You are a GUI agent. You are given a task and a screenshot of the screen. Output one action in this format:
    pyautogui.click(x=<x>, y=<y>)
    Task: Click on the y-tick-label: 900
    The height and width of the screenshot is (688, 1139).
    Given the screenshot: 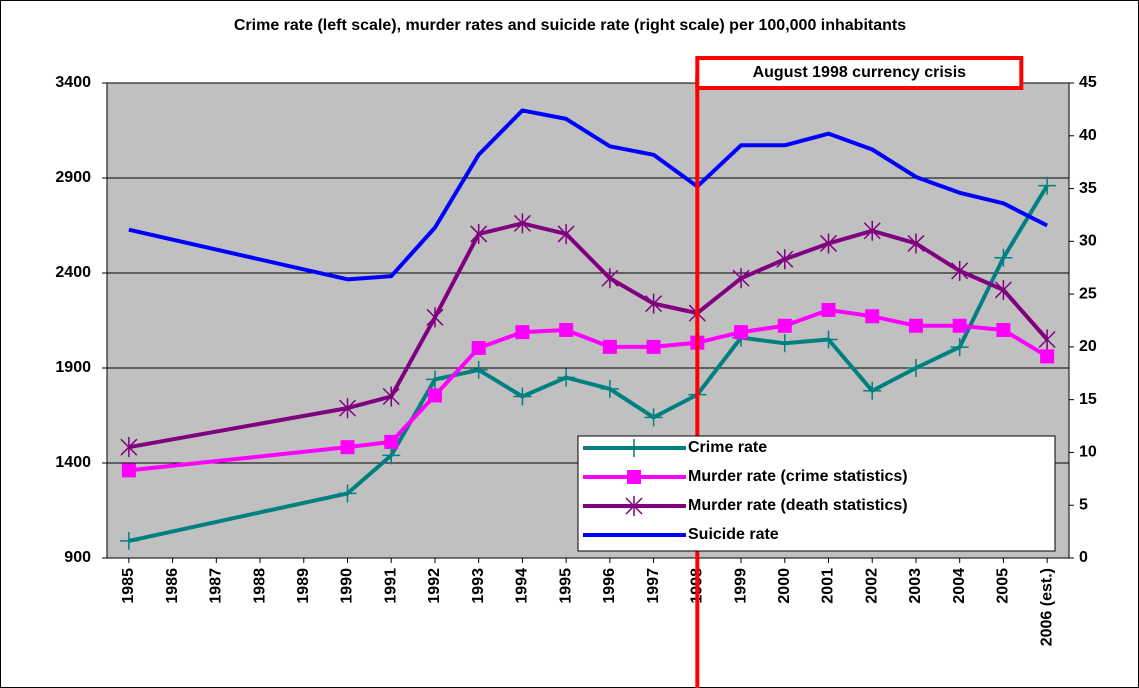 What is the action you would take?
    pyautogui.click(x=77, y=557)
    